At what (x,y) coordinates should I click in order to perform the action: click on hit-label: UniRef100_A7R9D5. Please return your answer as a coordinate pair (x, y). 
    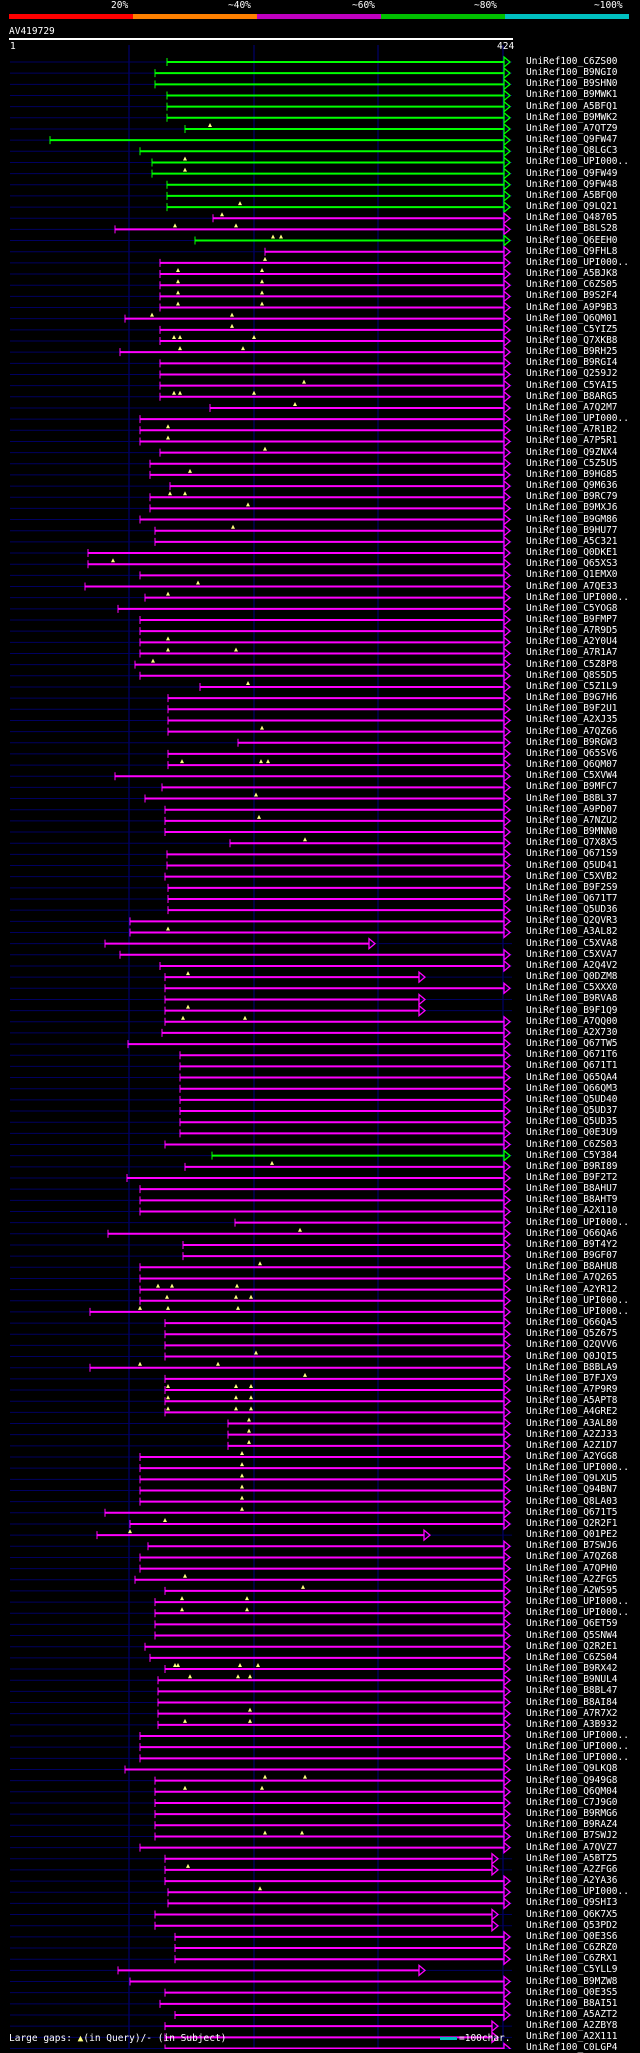
    Looking at the image, I should click on (572, 631).